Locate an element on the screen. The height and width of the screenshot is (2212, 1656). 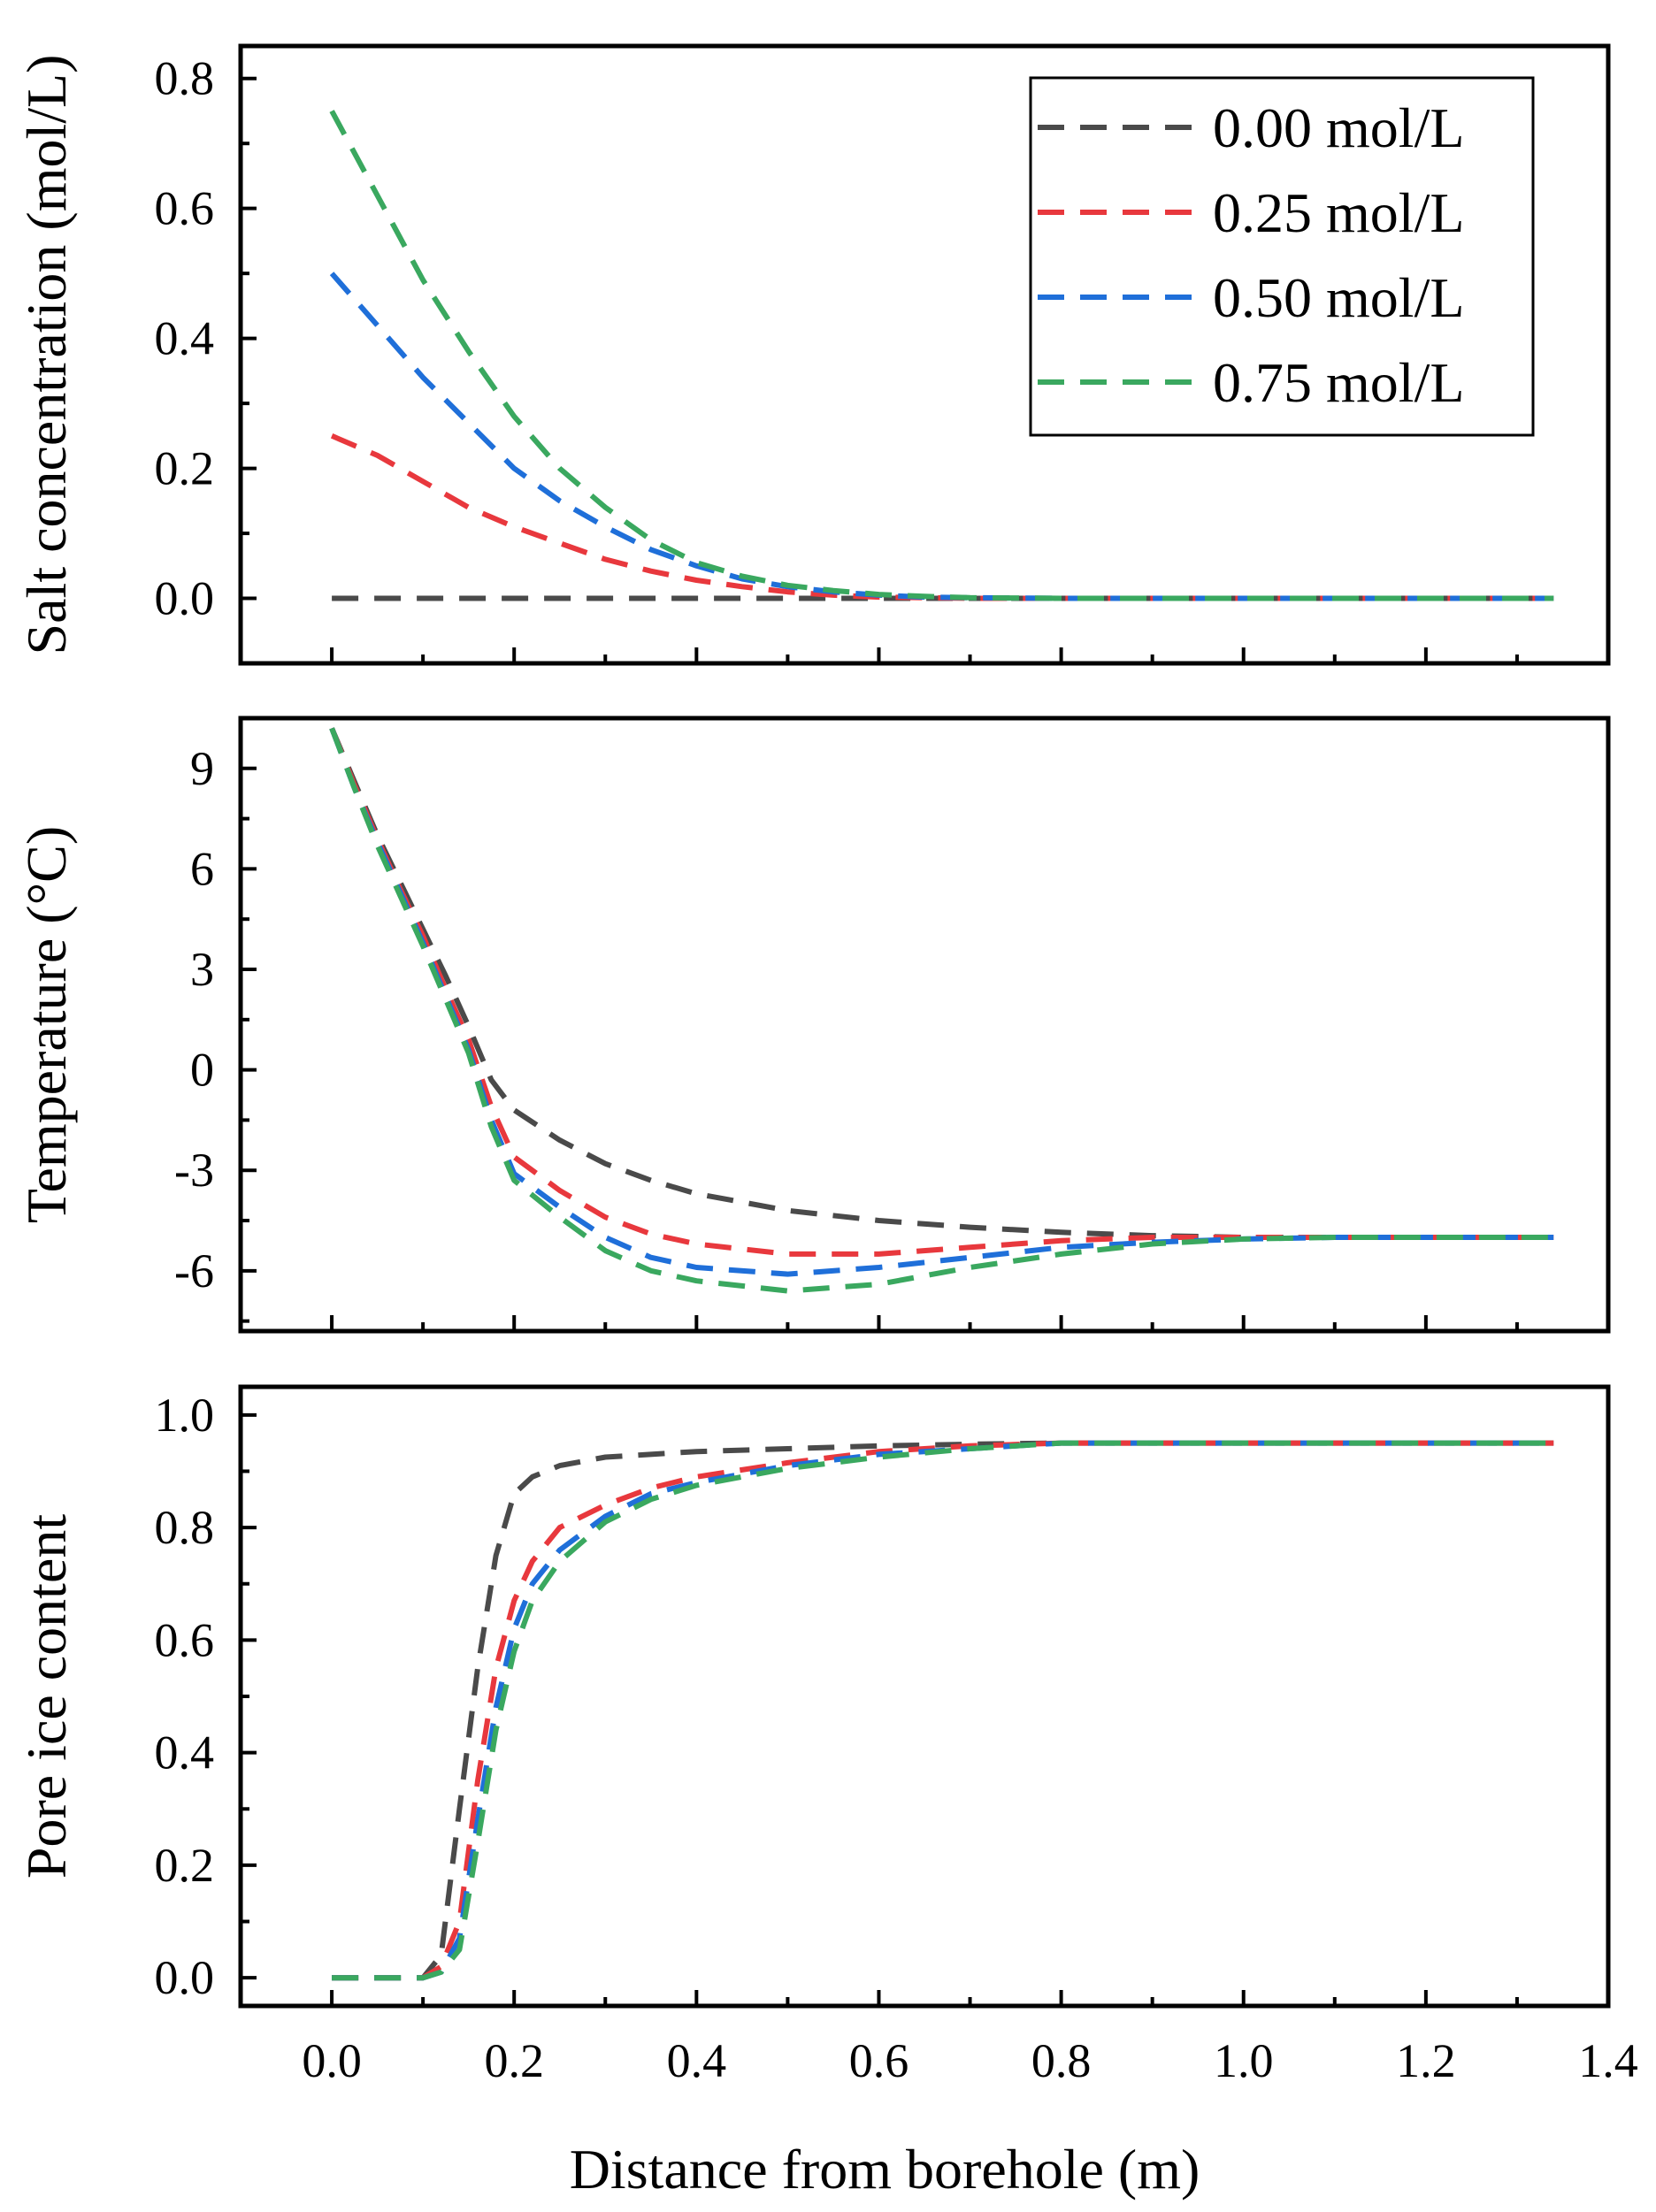
x-tick-label: 1.2 is located at coordinates (1426, 2060).